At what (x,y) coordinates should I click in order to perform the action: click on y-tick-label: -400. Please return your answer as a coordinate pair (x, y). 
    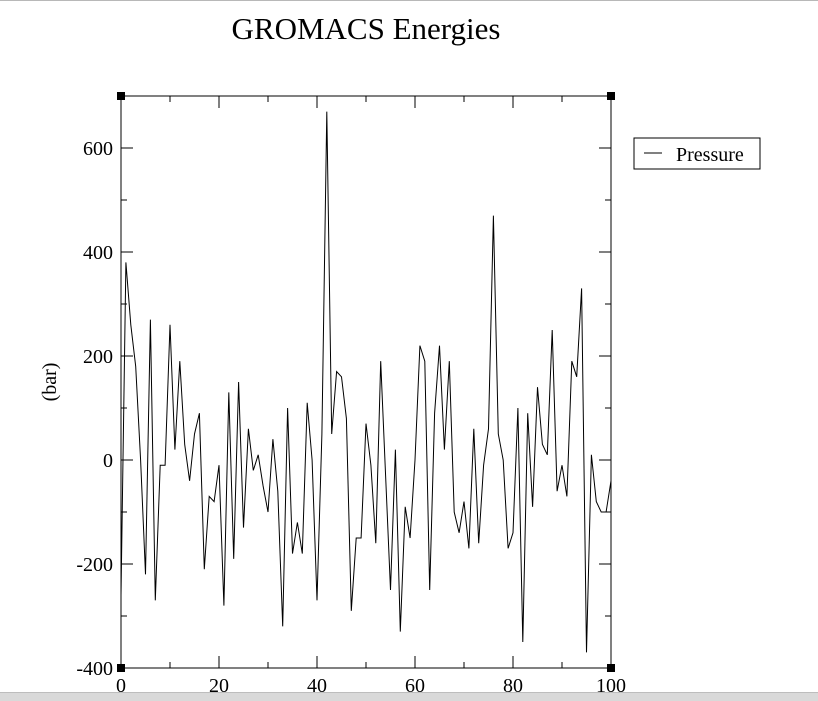
    Looking at the image, I should click on (94, 669).